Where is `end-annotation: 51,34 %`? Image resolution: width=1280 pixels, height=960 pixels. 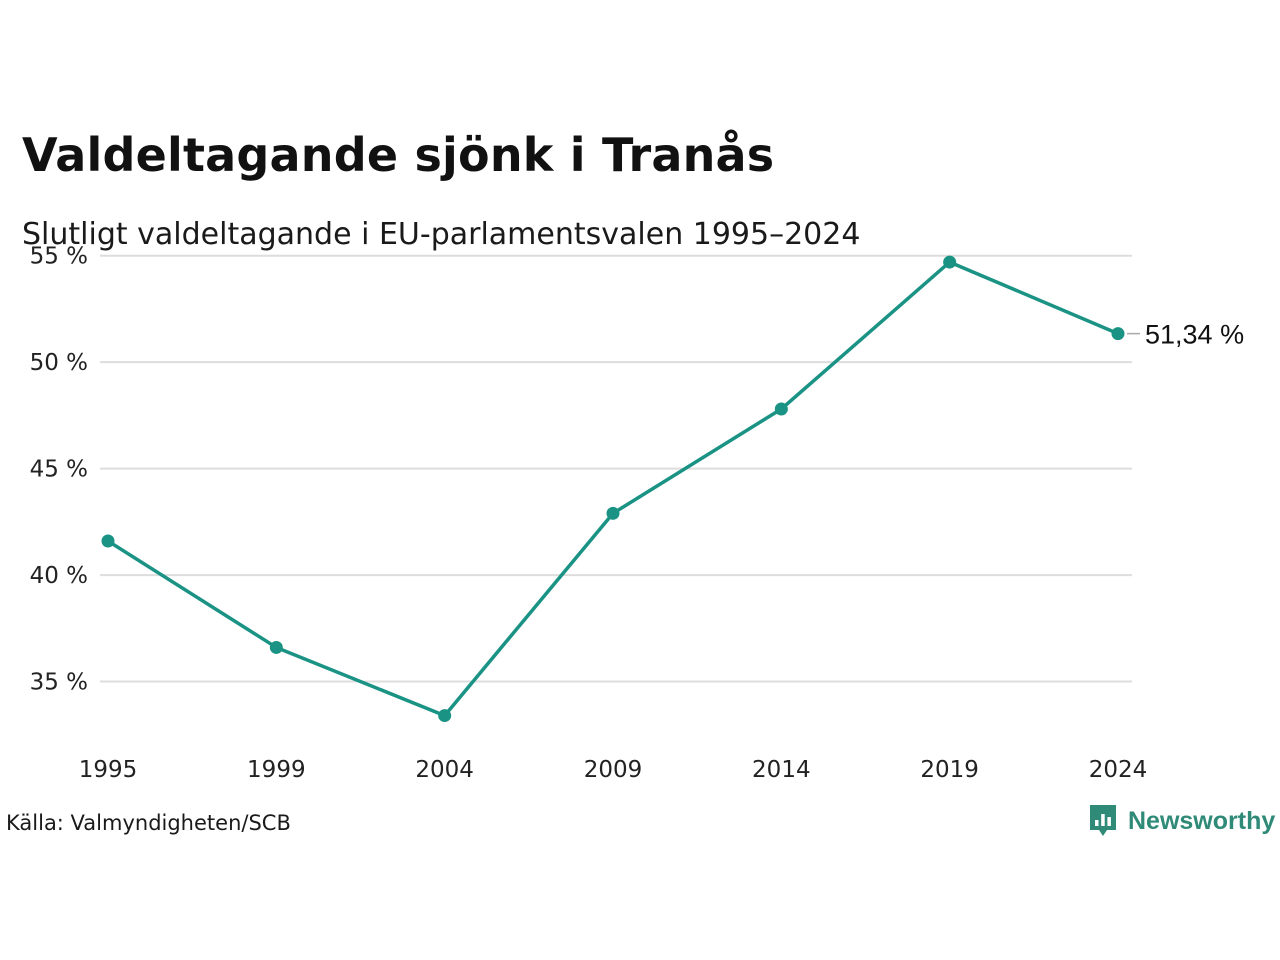 end-annotation: 51,34 % is located at coordinates (1185, 335).